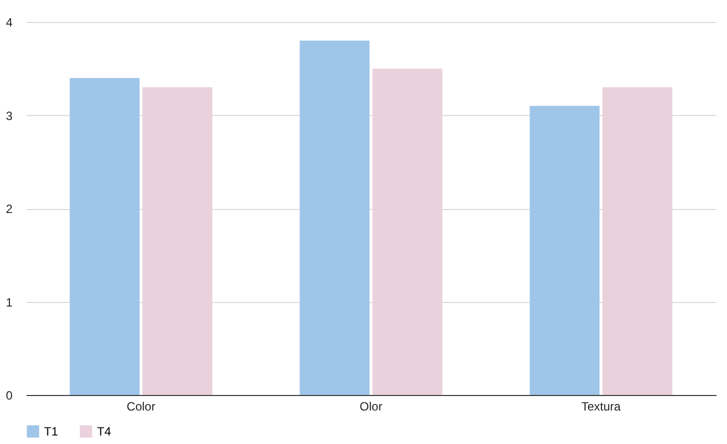 The image size is (727, 444). What do you see at coordinates (9, 209) in the screenshot?
I see `y-tick-label: 2` at bounding box center [9, 209].